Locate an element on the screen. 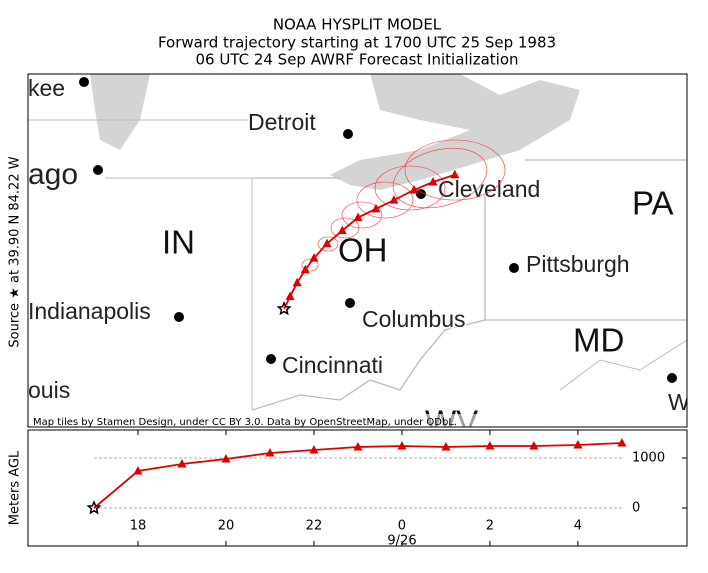 The height and width of the screenshot is (573, 708). source-label: Source ★ at 39.90 N 84.22 W is located at coordinates (15, 251).